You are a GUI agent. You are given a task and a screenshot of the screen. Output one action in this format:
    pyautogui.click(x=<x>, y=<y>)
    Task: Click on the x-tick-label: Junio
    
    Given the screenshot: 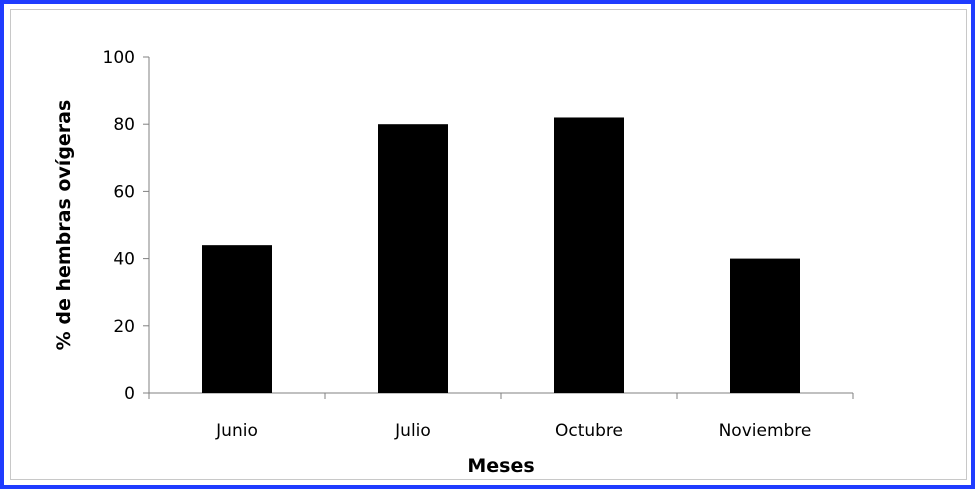 What is the action you would take?
    pyautogui.click(x=236, y=431)
    